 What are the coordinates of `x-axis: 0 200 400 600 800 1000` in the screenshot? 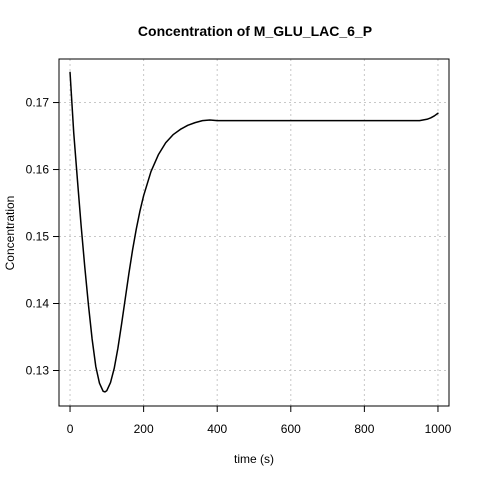 It's located at (259, 420).